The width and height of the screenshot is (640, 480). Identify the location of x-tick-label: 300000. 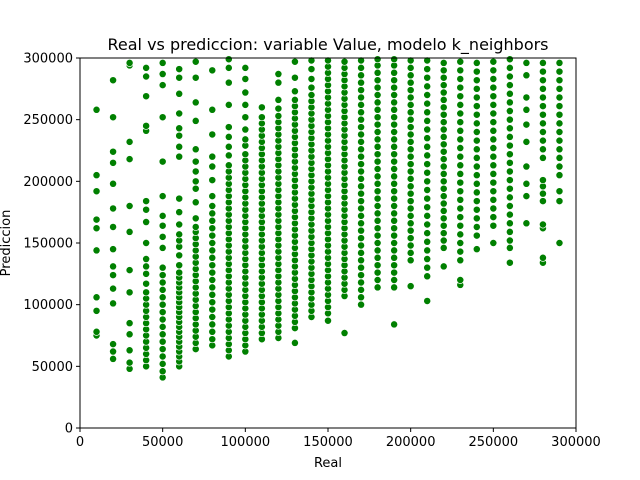
(576, 442).